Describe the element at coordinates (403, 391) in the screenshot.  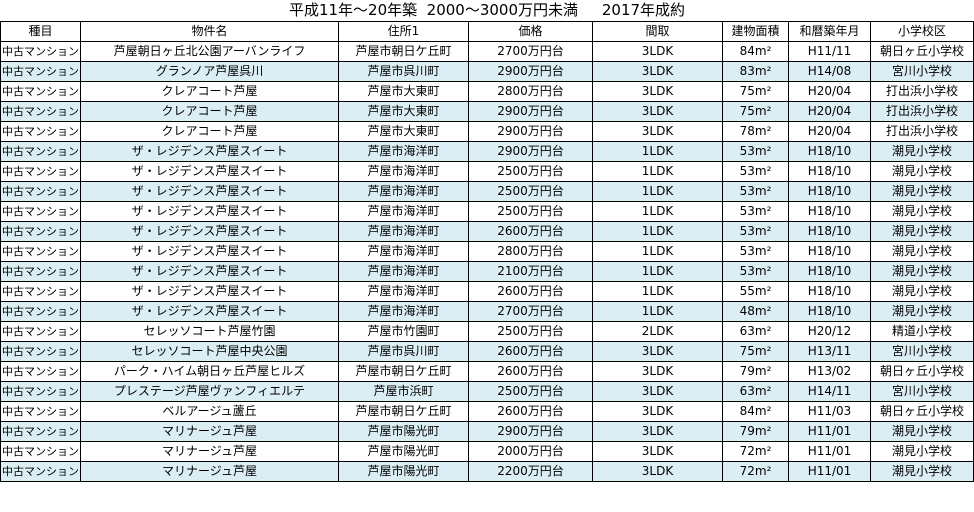
I see `cell-address: 芦屋市浜町` at that location.